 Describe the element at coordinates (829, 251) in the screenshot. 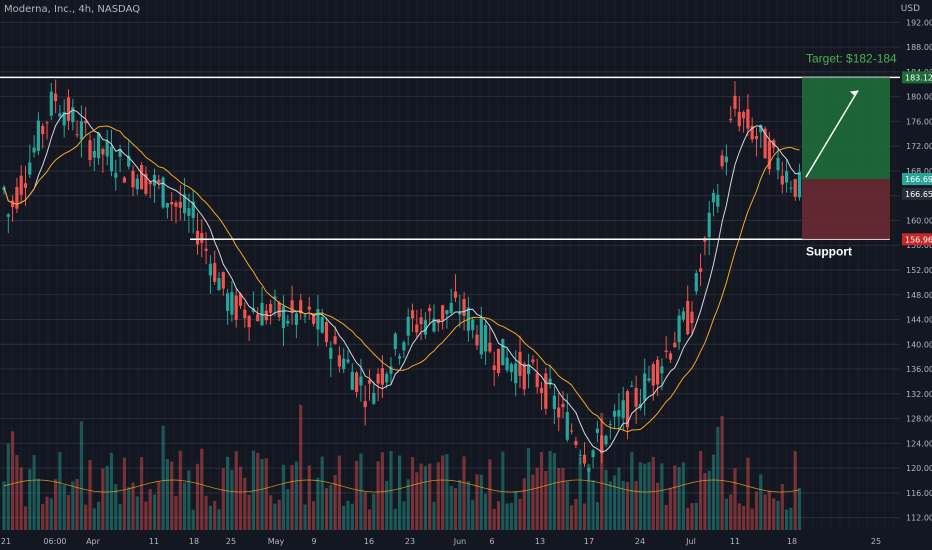

I see `support-label: Support` at that location.